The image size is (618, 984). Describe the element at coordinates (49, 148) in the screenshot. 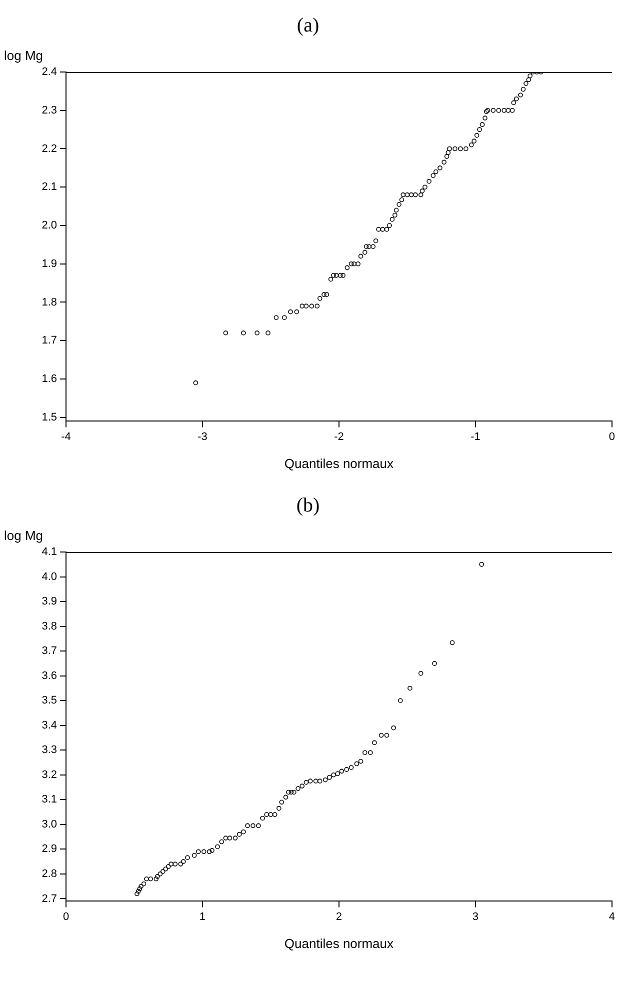

I see `y-tick-label: 2.2` at that location.